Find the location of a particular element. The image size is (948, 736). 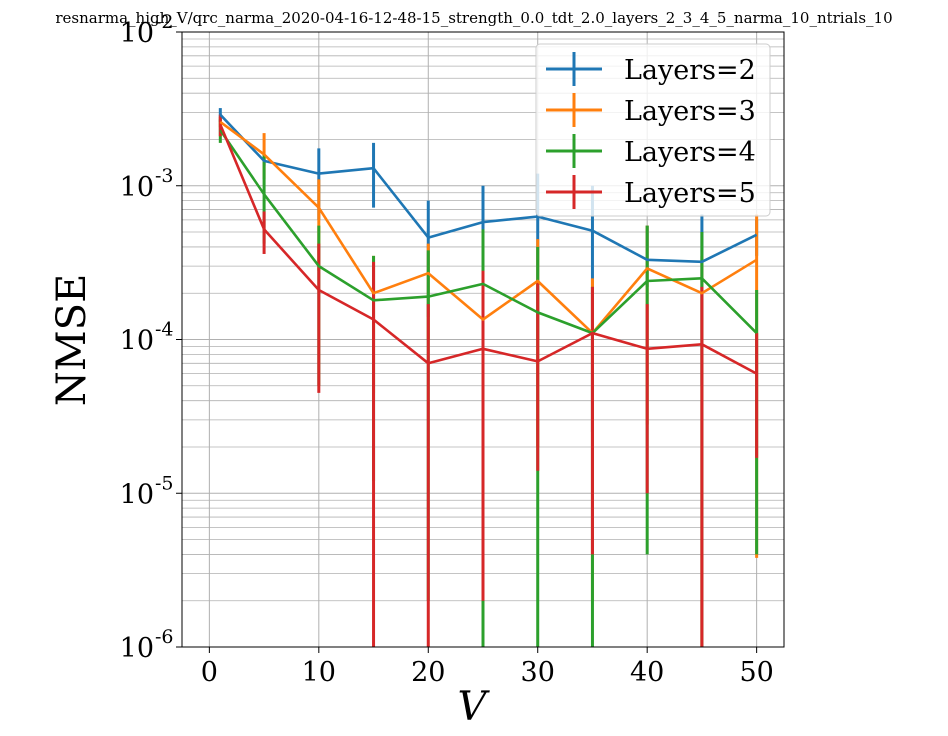

y-tick-exponent: -5 is located at coordinates (164, 483).